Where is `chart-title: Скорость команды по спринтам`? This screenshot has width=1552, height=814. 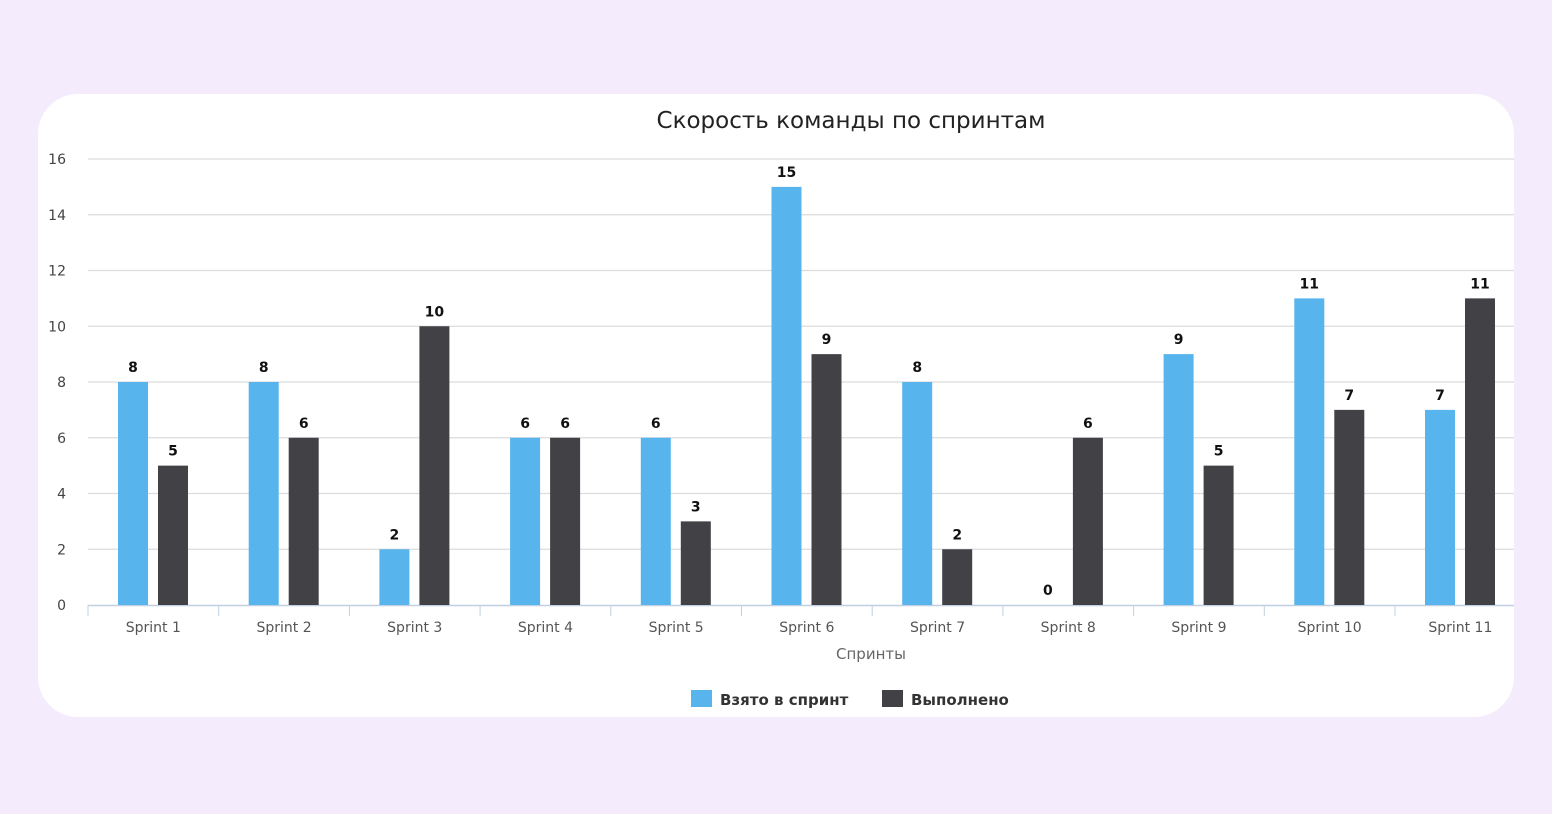
chart-title: Скорость команды по спринтам is located at coordinates (851, 121).